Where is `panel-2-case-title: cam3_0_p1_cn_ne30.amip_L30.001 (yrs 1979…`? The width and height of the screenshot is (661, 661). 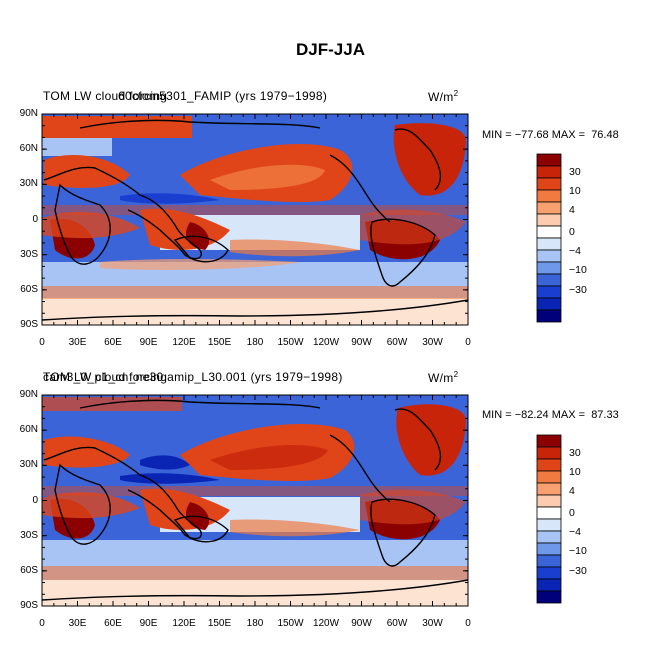
panel-2-case-title: cam3_0_p1_cn_ne30.amip_L30.001 (yrs 1979… is located at coordinates (193, 377).